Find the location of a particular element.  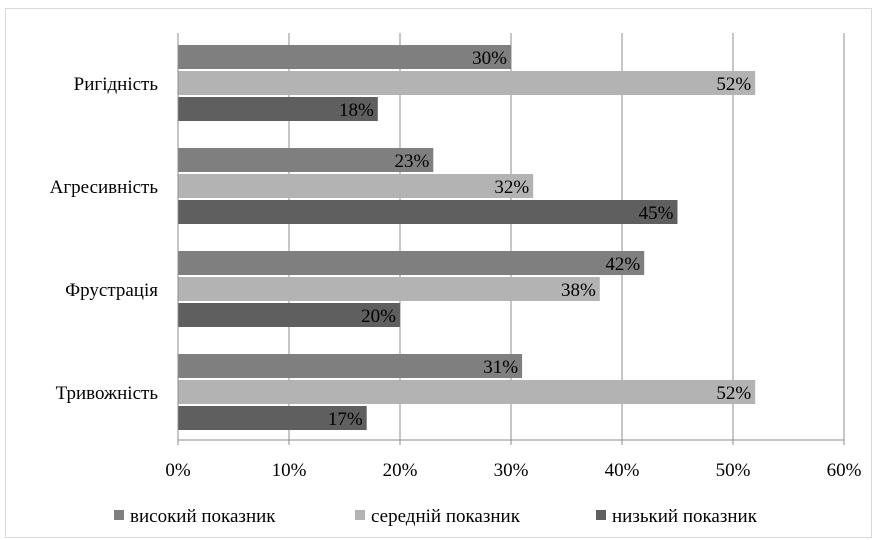

x-tick-label: 50% is located at coordinates (733, 470).